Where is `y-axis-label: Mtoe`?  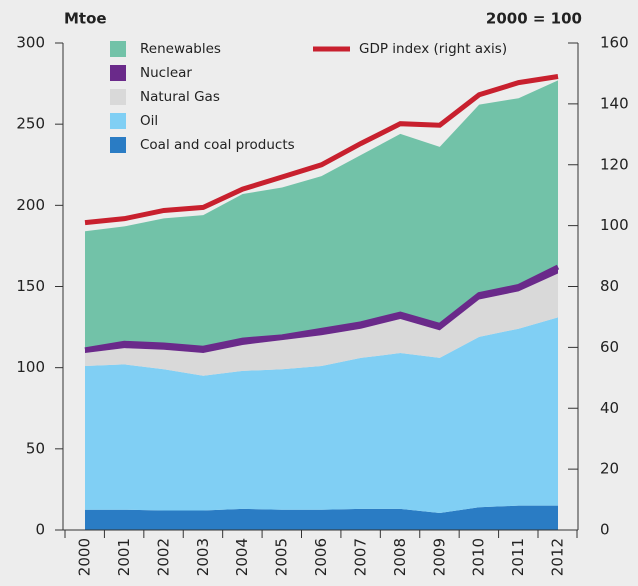
y-axis-label: Mtoe is located at coordinates (85, 19).